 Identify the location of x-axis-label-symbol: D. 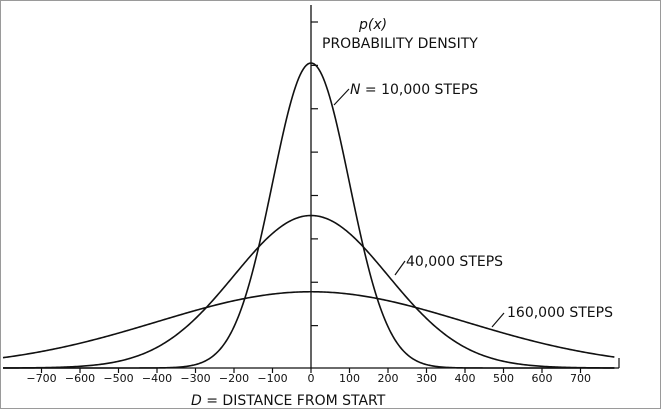
(196, 401).